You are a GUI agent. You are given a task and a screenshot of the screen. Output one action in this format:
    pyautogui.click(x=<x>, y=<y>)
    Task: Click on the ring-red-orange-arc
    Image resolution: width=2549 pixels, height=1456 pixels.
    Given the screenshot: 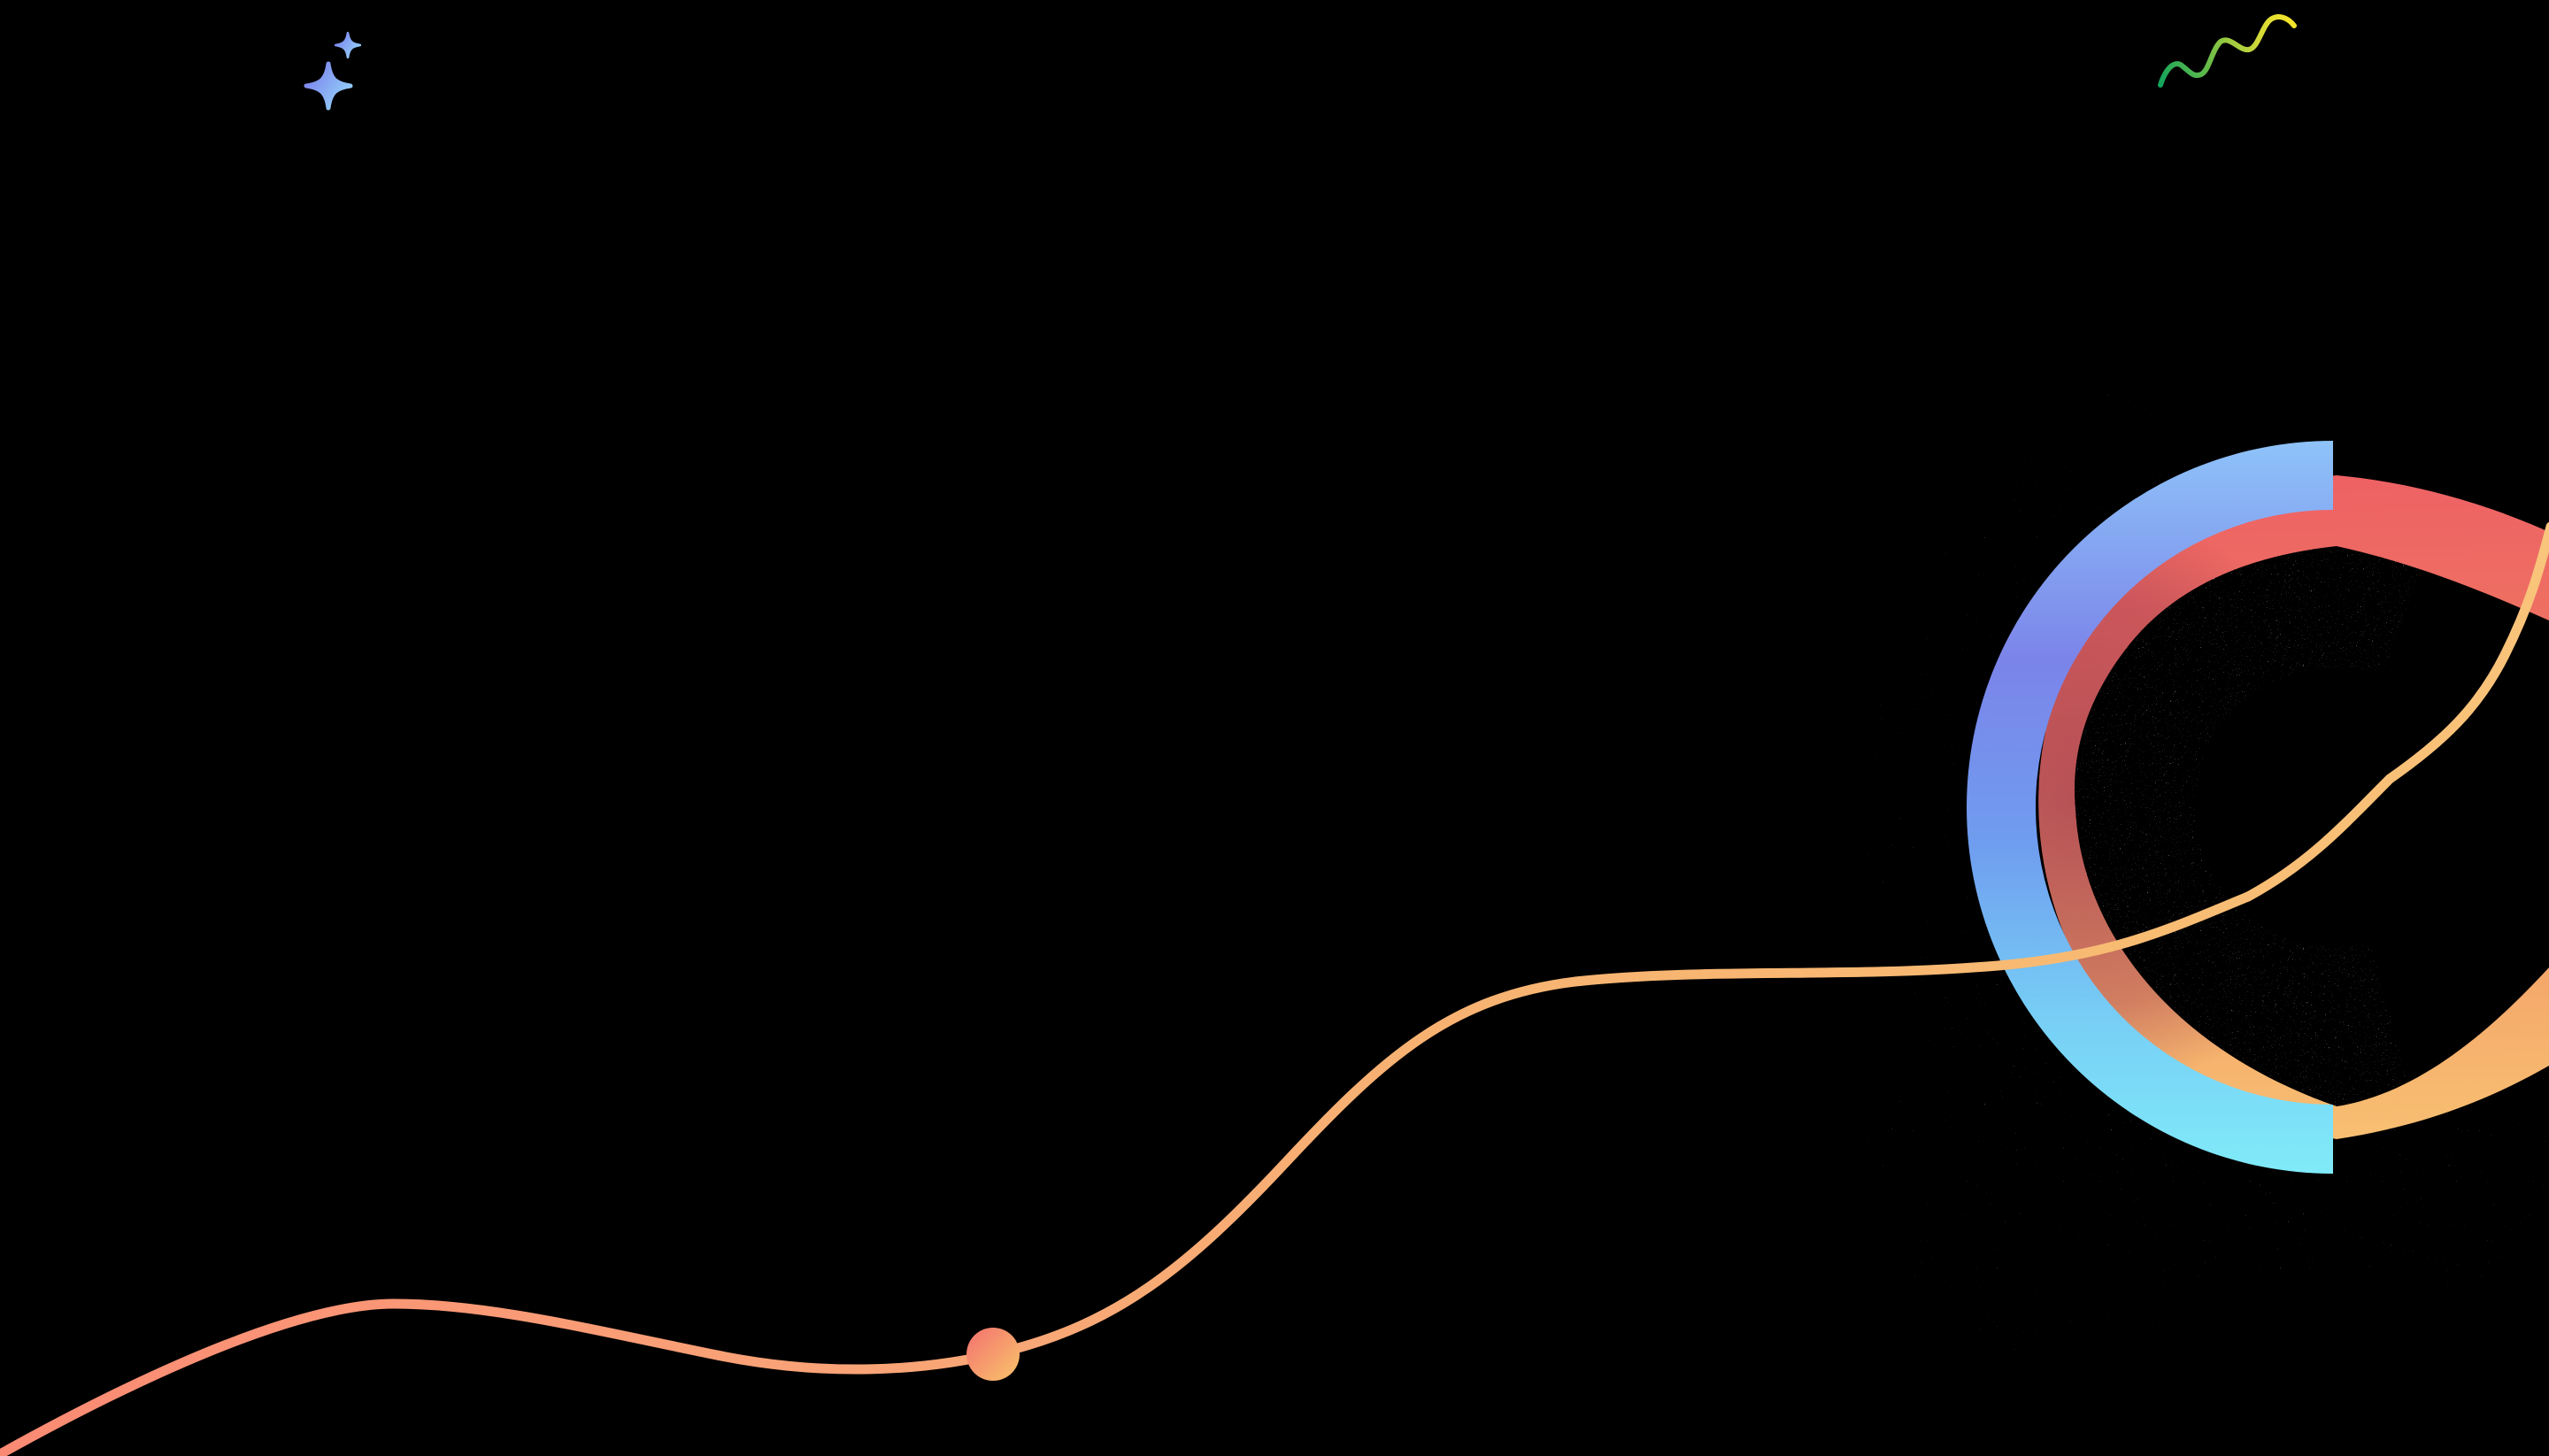 What is the action you would take?
    pyautogui.click(x=2294, y=807)
    